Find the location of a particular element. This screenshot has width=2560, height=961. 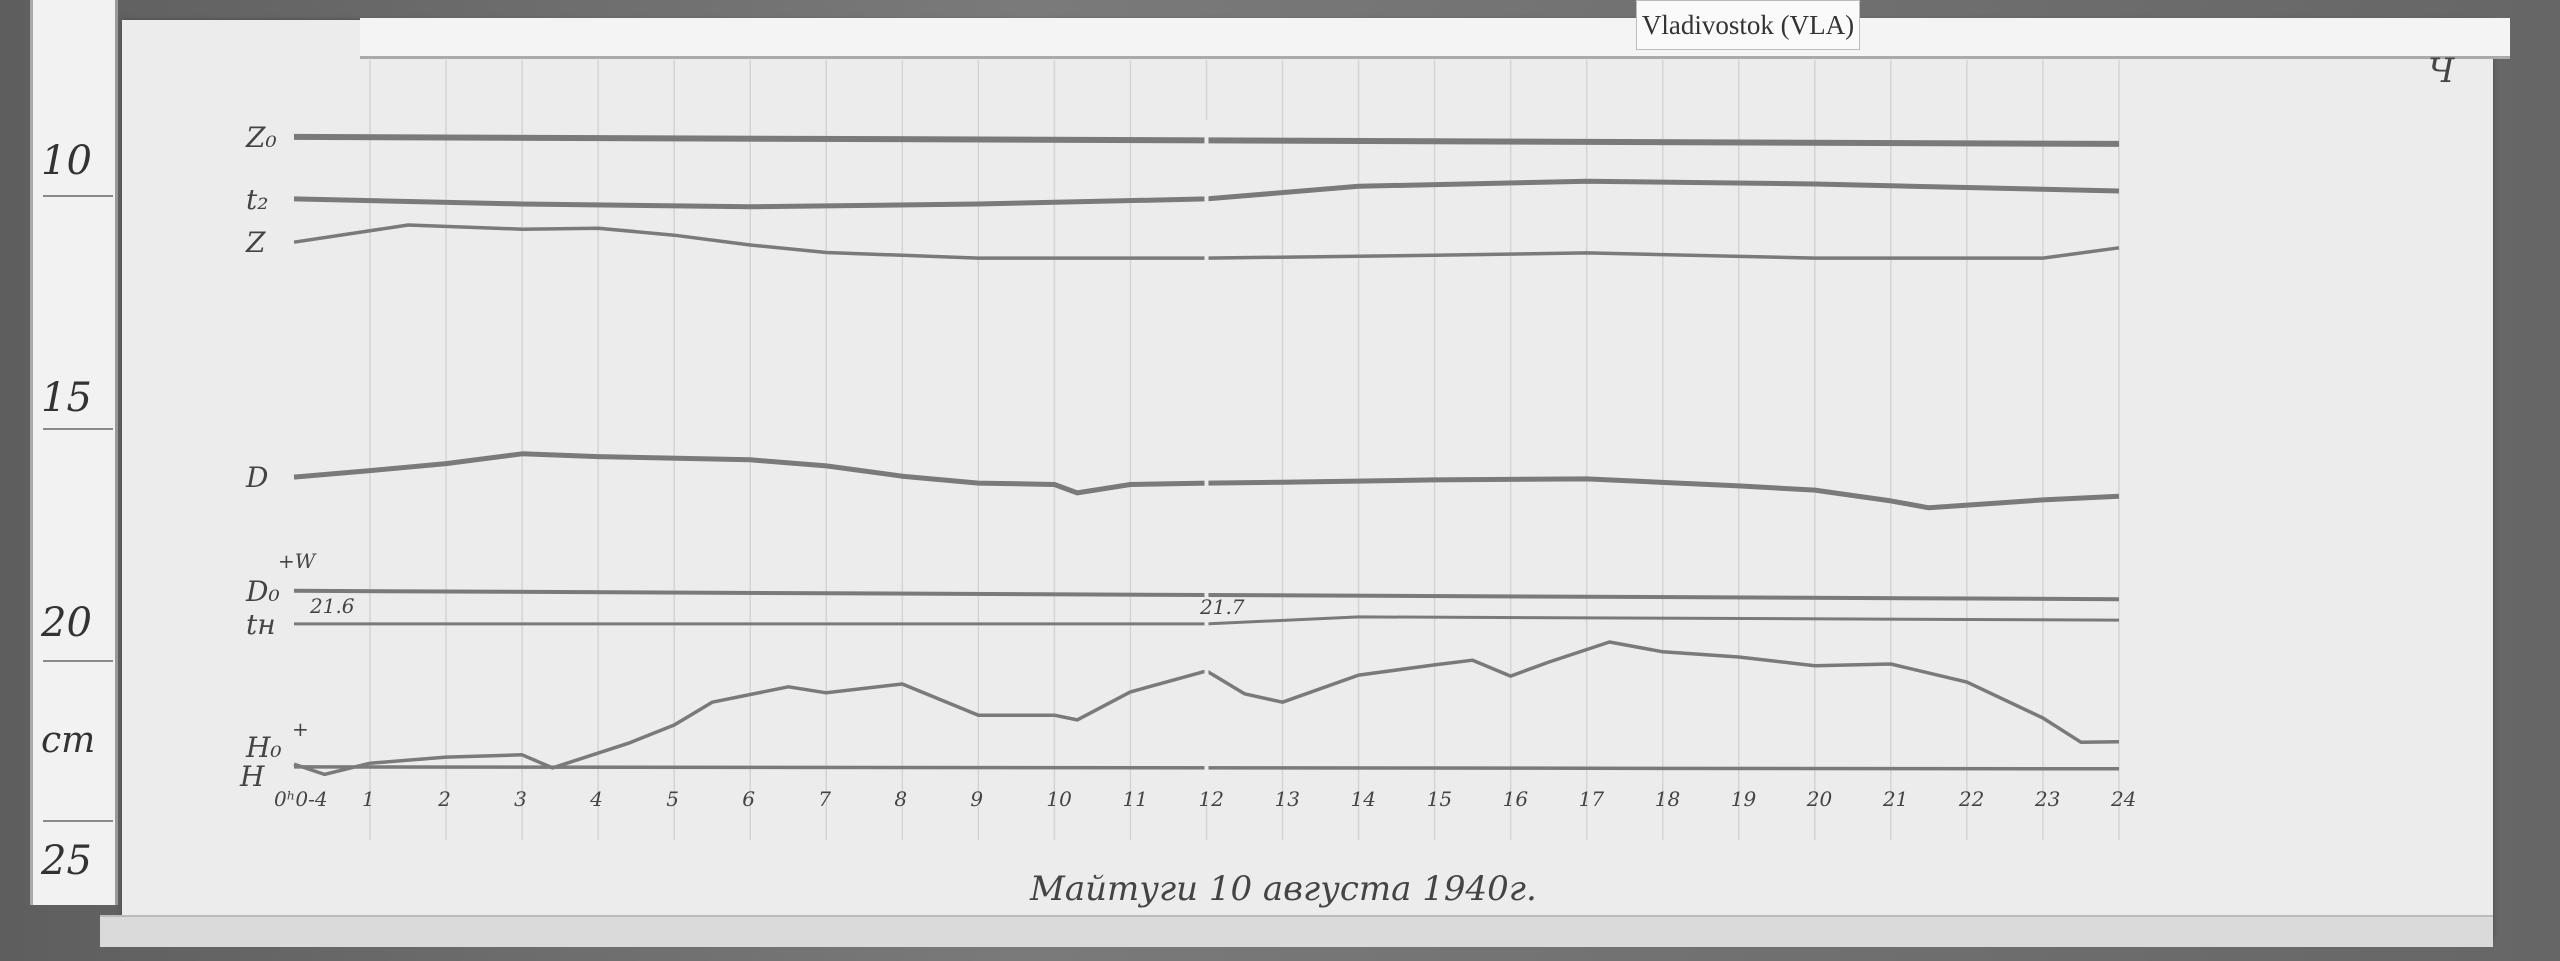

annotation: 21.6 is located at coordinates (332, 606).